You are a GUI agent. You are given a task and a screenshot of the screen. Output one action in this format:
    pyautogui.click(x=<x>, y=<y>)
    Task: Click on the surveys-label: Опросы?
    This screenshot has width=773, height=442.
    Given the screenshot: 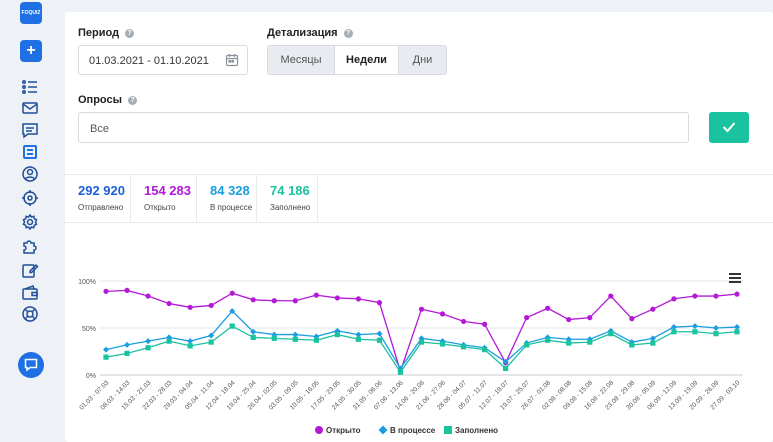 What is the action you would take?
    pyautogui.click(x=108, y=100)
    